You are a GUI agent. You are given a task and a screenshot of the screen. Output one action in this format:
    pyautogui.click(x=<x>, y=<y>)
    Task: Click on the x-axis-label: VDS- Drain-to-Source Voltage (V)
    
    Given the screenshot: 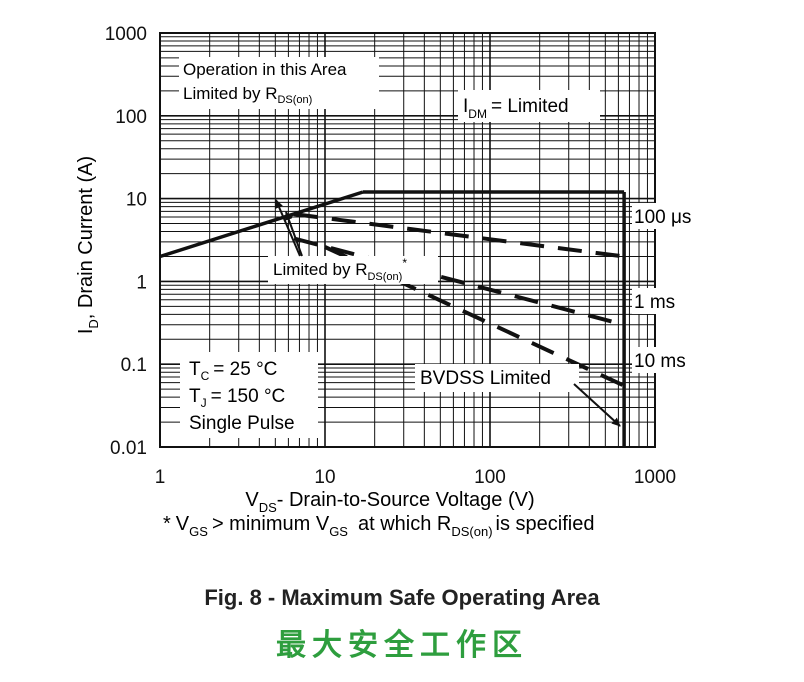 What is the action you would take?
    pyautogui.click(x=389, y=502)
    